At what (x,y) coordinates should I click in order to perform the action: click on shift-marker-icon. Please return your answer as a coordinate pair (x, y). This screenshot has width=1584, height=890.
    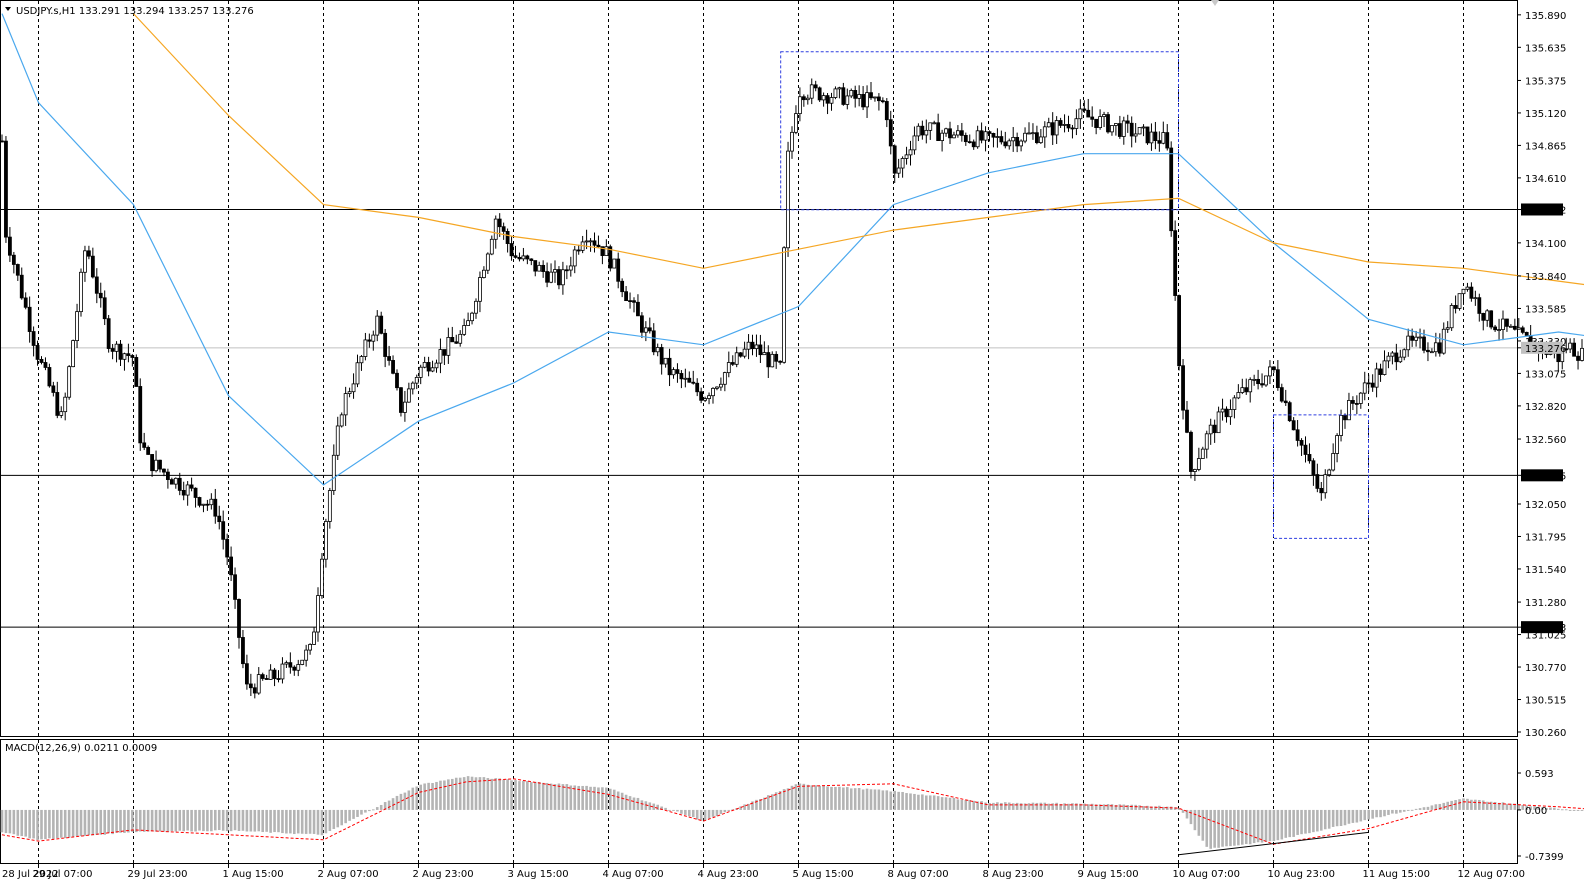
    Looking at the image, I should click on (1215, 3).